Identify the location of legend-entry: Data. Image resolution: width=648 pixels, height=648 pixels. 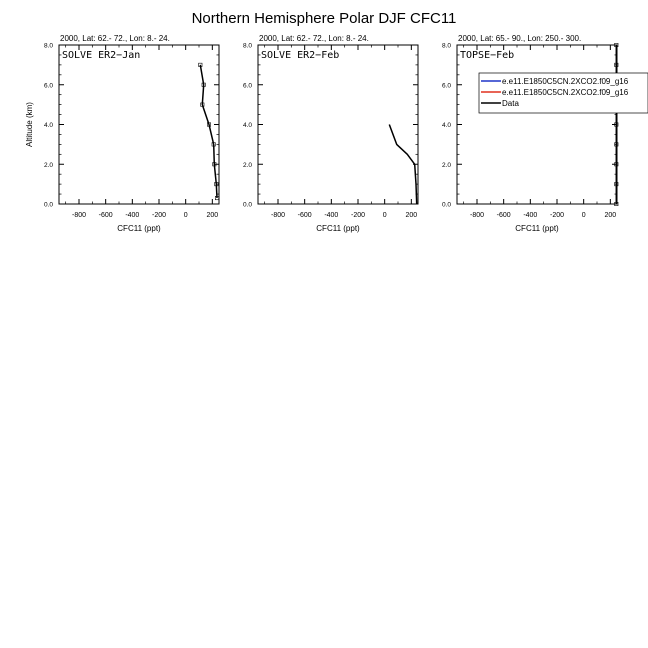
(510, 103).